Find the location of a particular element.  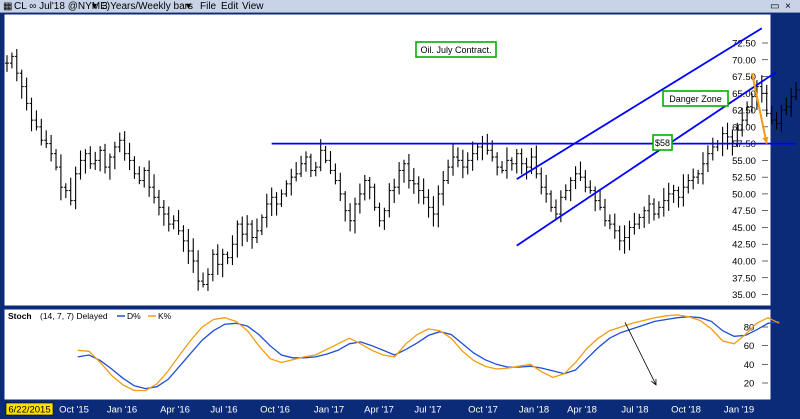

annotation-58: $58 is located at coordinates (662, 142).